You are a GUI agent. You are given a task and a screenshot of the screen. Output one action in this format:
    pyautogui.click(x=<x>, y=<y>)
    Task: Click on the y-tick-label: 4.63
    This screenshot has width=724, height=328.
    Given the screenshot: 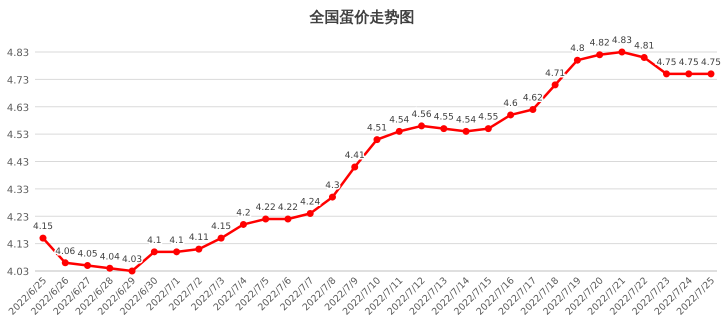 What is the action you would take?
    pyautogui.click(x=18, y=108)
    